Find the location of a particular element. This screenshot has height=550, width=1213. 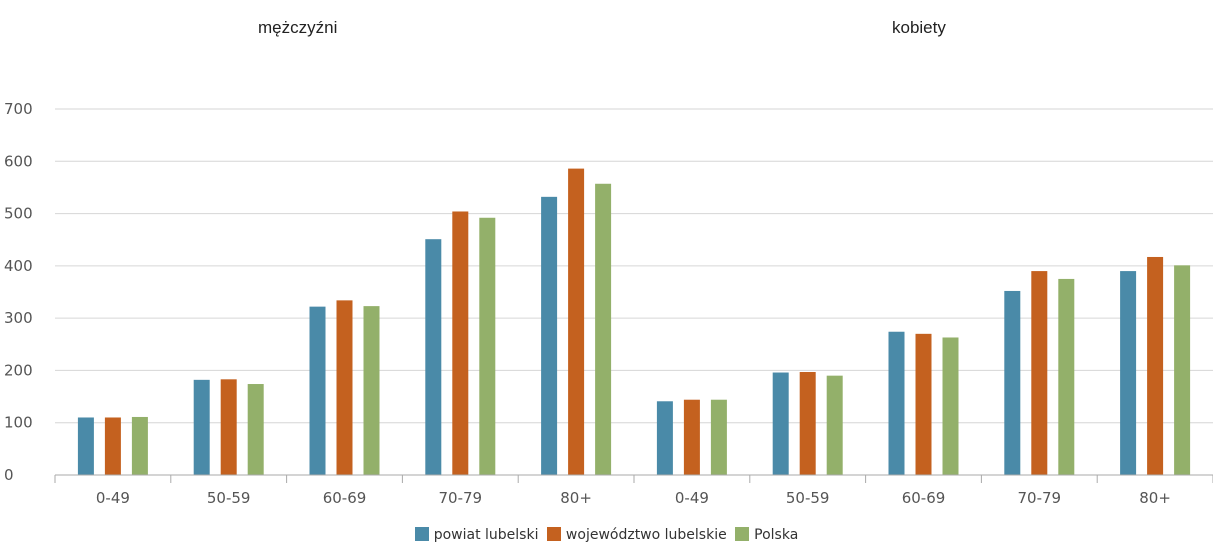

legend-label: powiat lubelski is located at coordinates (486, 535).